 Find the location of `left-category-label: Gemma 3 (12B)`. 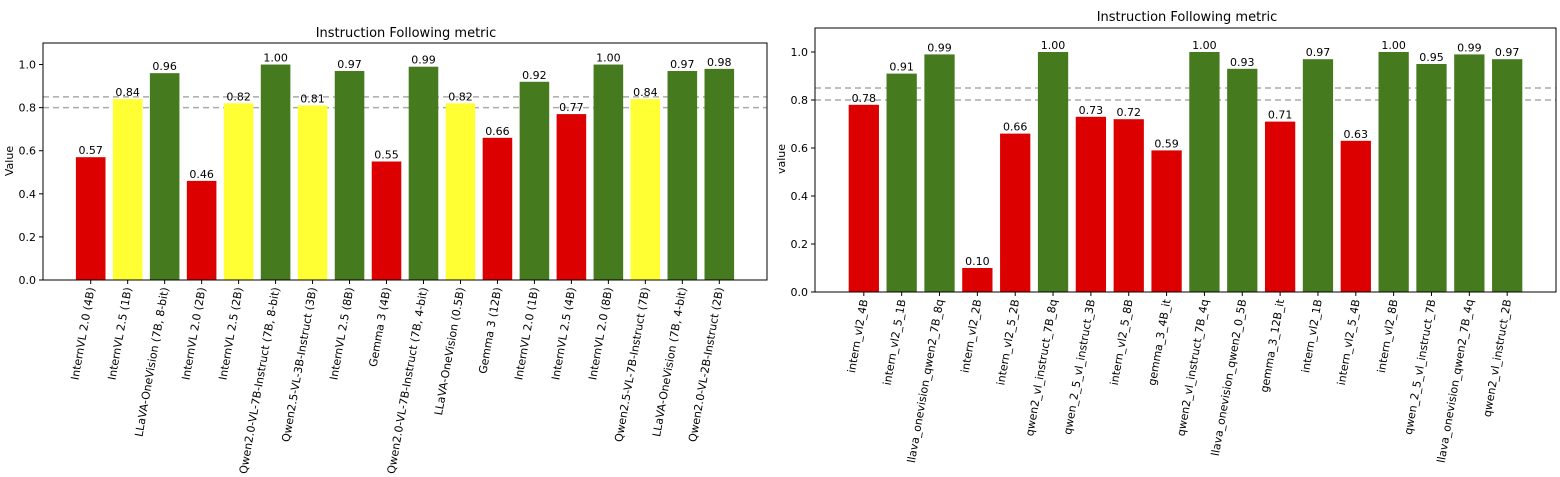

left-category-label: Gemma 3 (12B) is located at coordinates (490, 330).